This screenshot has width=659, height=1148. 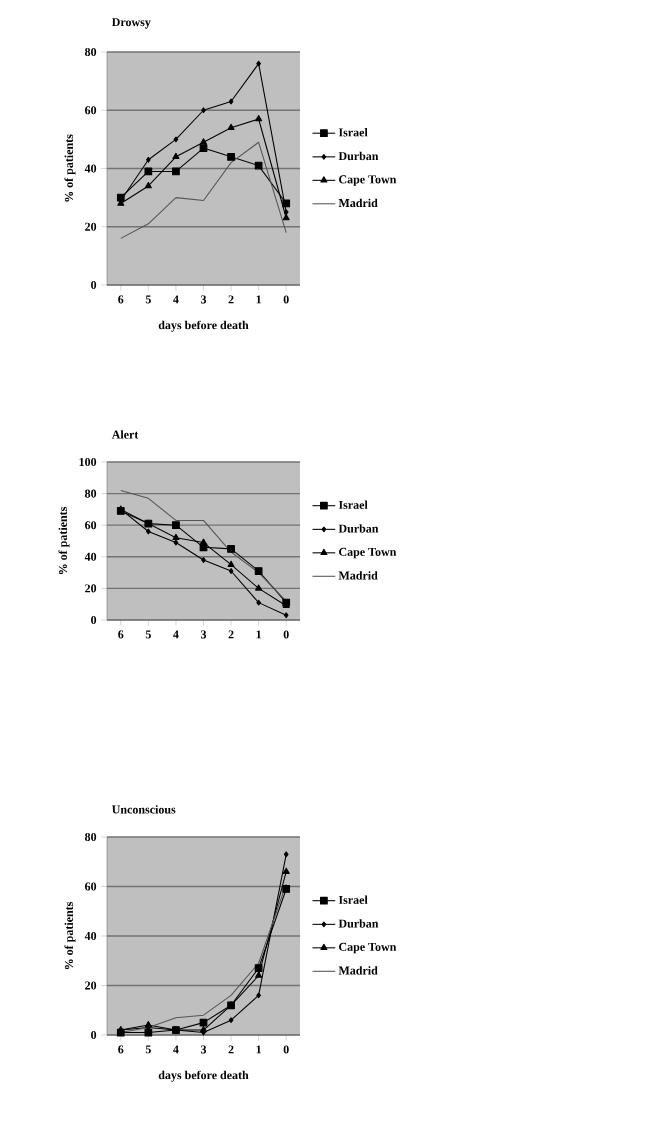 I want to click on y-tick-label: 100, so click(x=88, y=462).